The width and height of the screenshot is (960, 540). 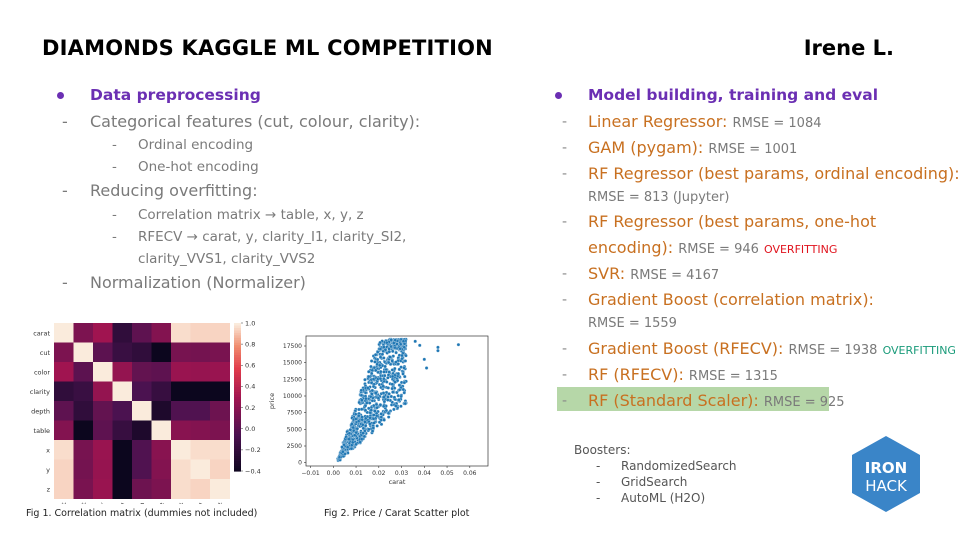 What do you see at coordinates (294, 446) in the screenshot?
I see `y-tick-label: 2500` at bounding box center [294, 446].